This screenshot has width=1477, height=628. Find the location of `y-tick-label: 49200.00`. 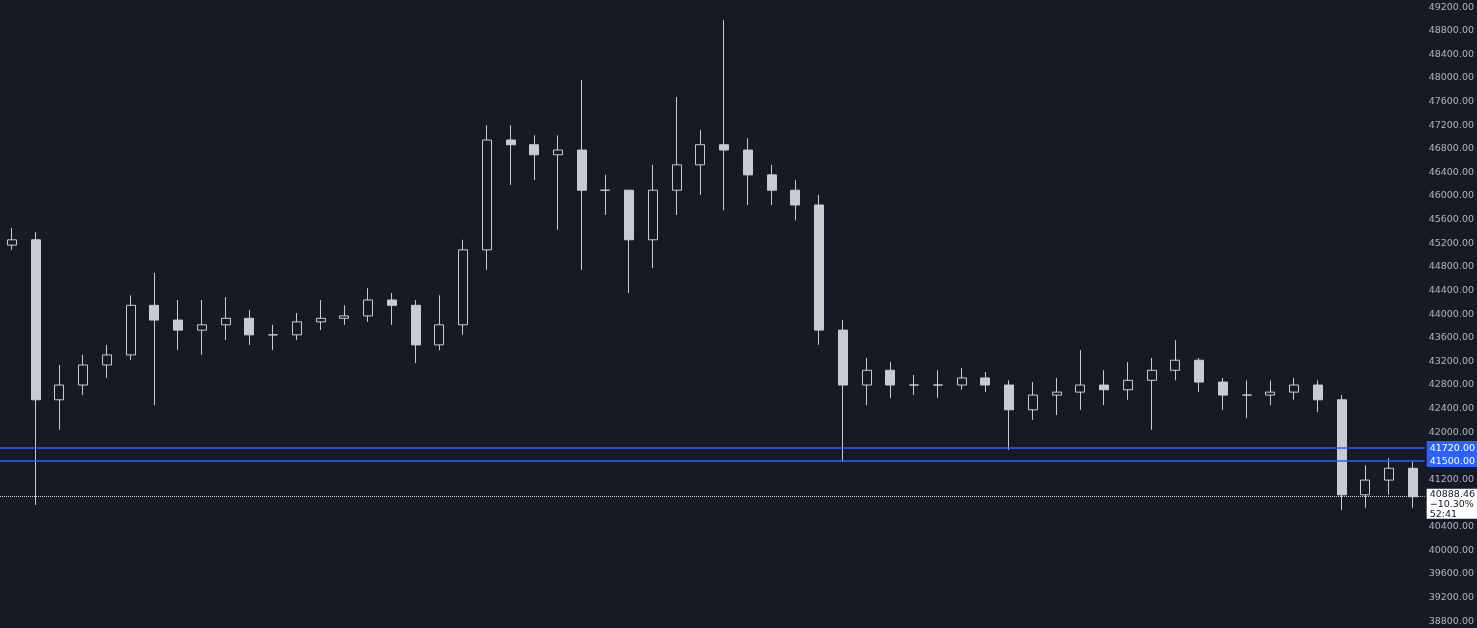

y-tick-label: 49200.00 is located at coordinates (1451, 6).